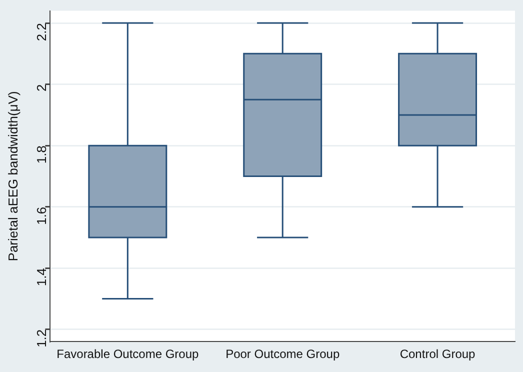  I want to click on x-tick-label: Control Group, so click(438, 354).